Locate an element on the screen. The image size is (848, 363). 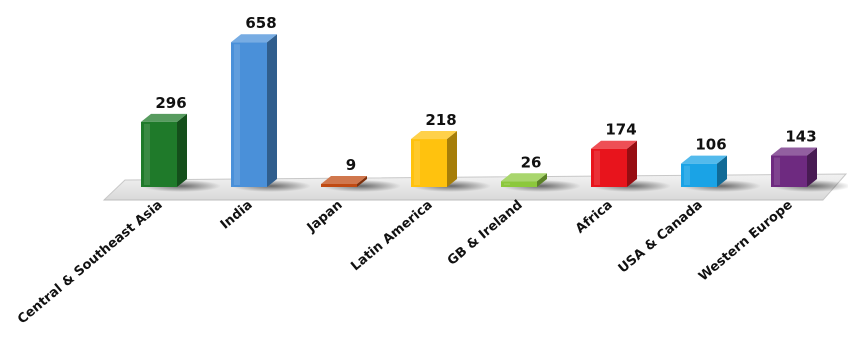
category-label-6: Africa is located at coordinates (594, 217).